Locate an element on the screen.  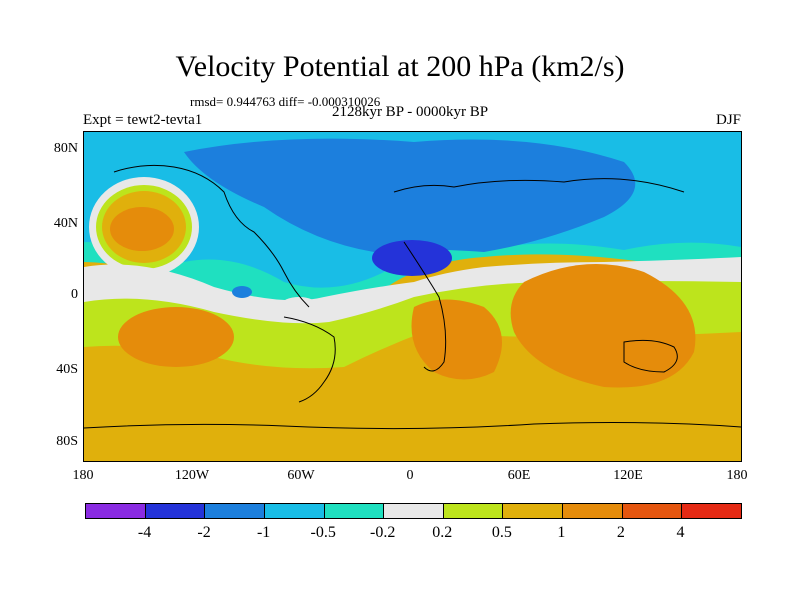
period-label: 2128kyr BP - 0000kyr BP is located at coordinates (410, 112).